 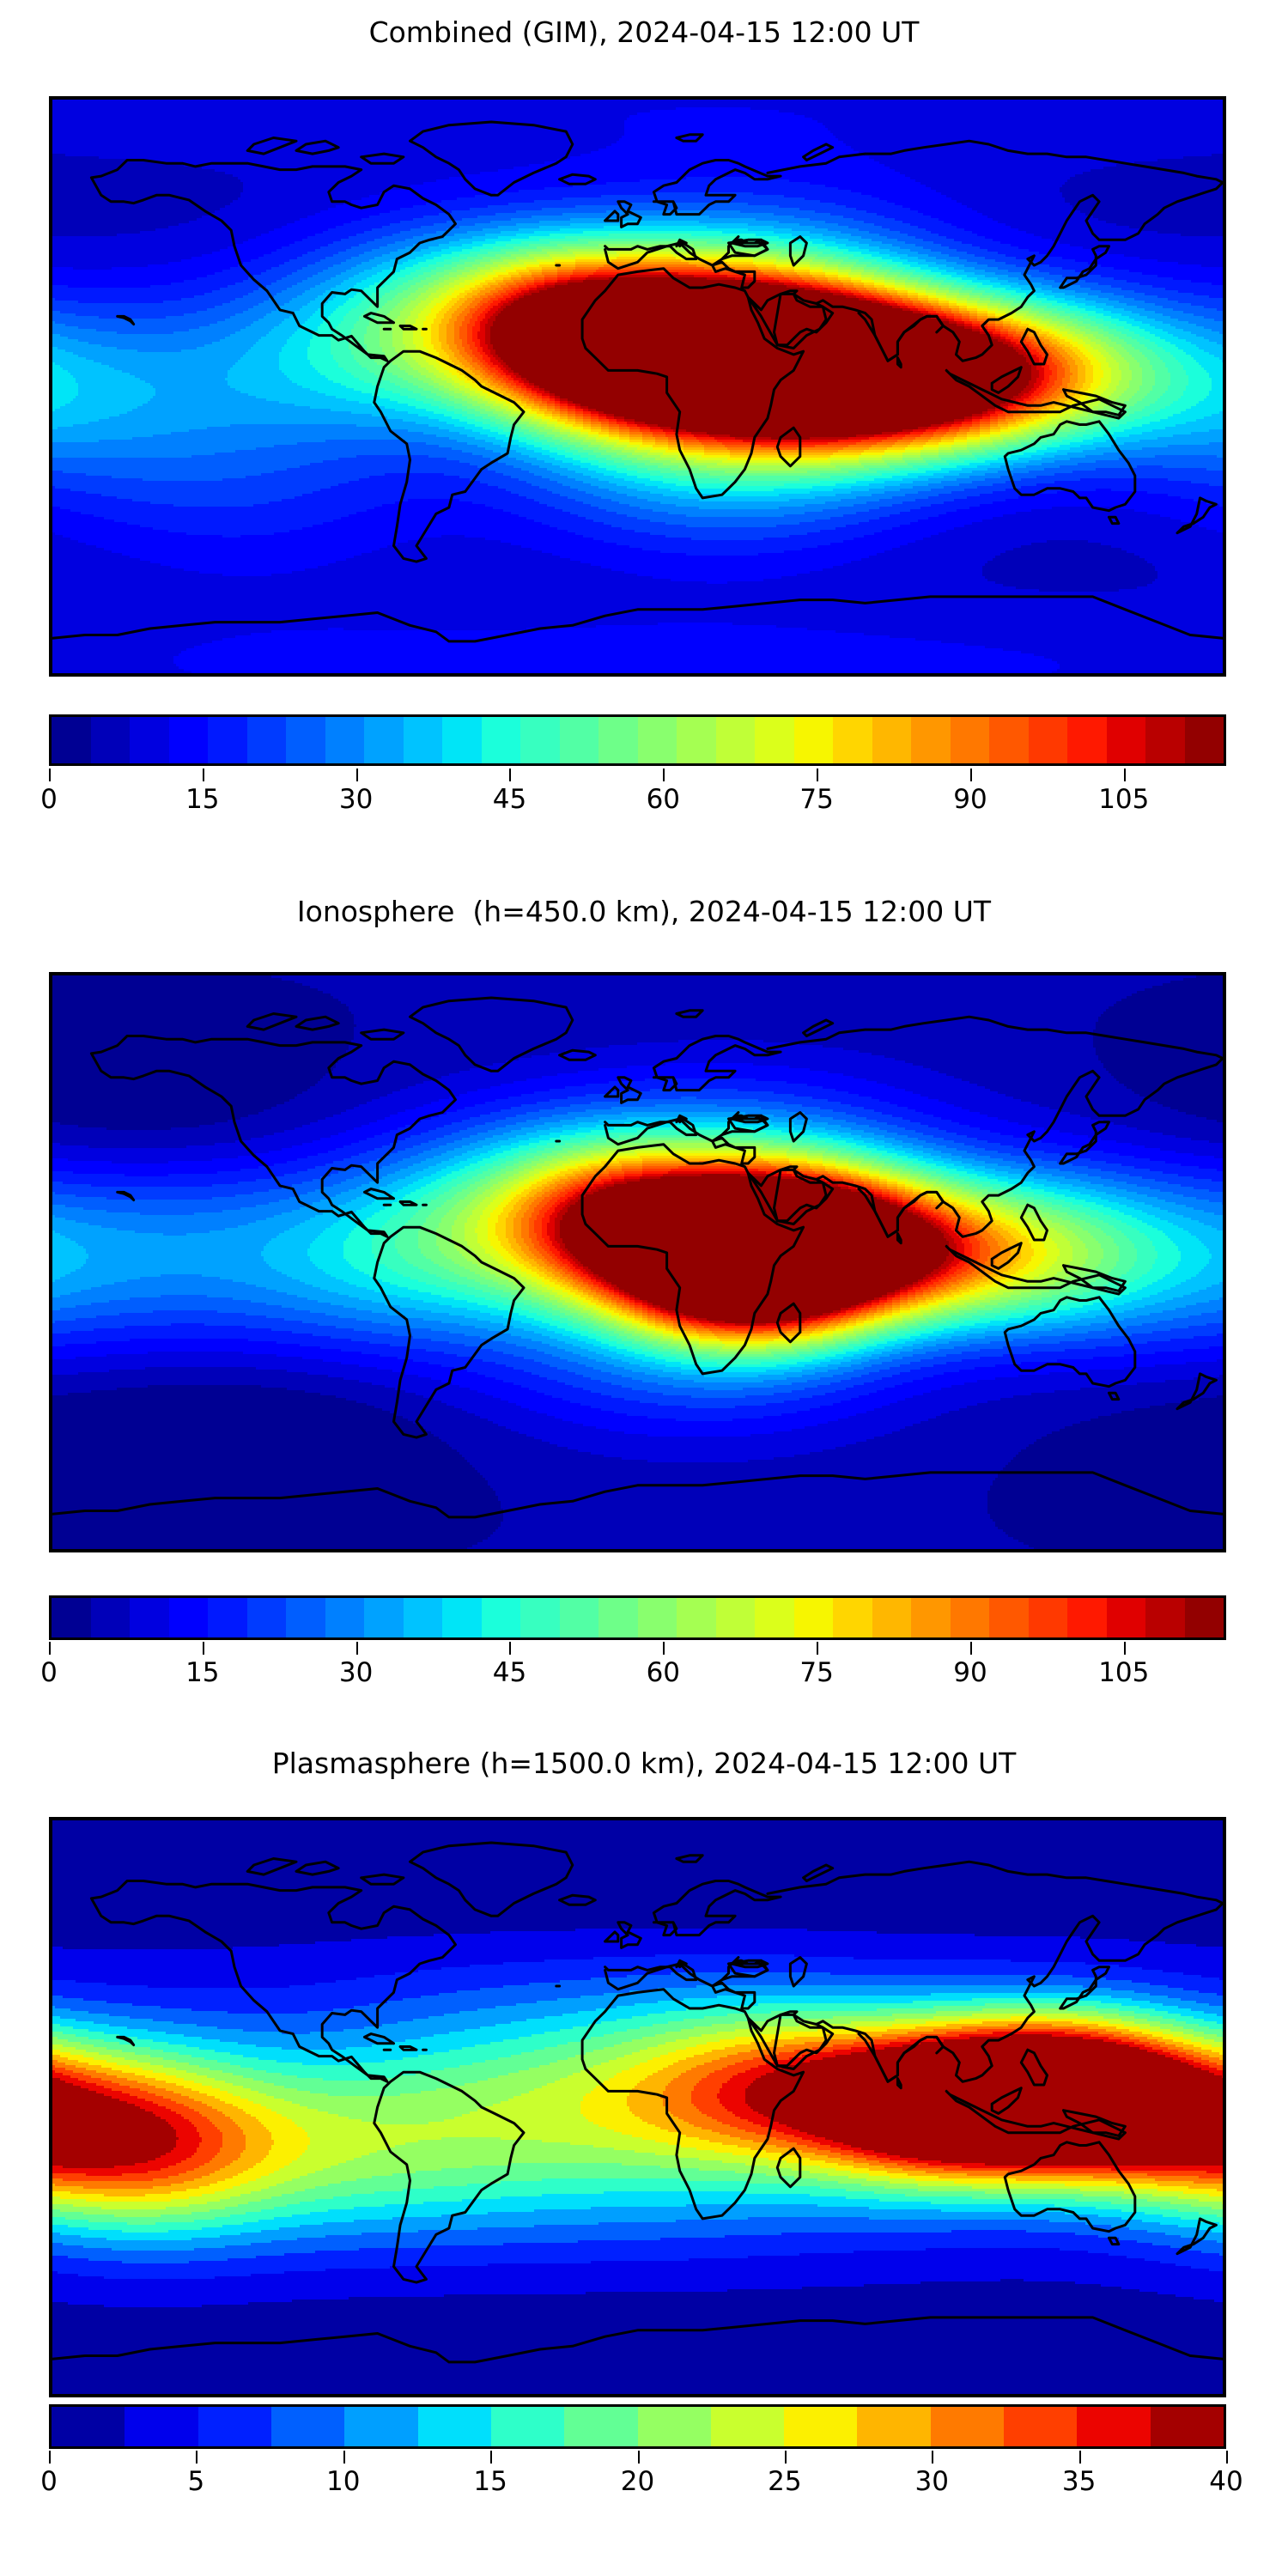 What do you see at coordinates (202, 799) in the screenshot?
I see `colorbar-tick-label: 15` at bounding box center [202, 799].